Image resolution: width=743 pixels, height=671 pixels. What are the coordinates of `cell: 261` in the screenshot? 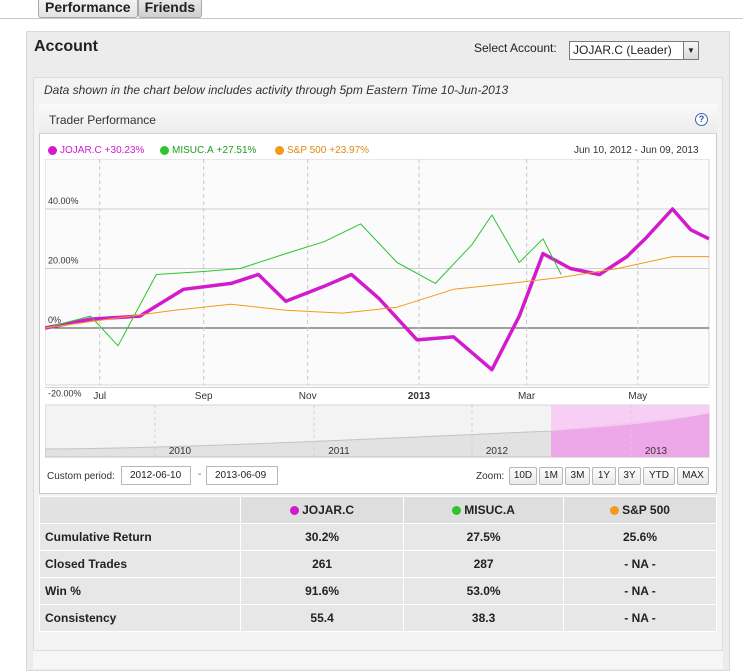 It's located at (322, 564).